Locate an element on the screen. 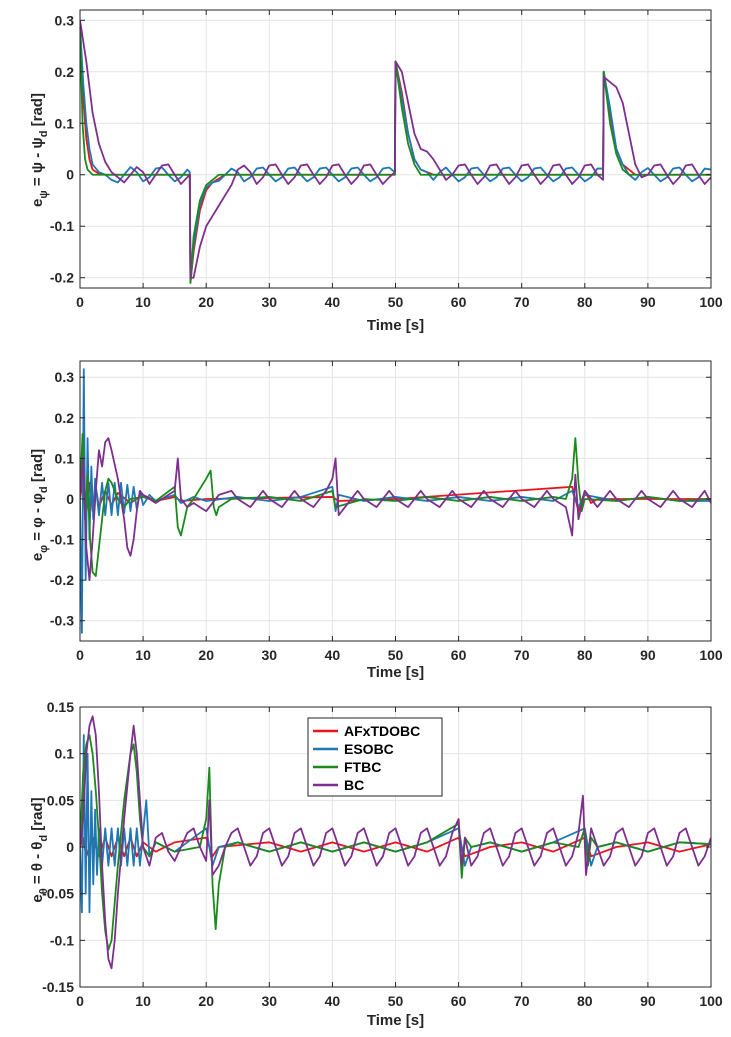  series-line-bc is located at coordinates (395, 509).